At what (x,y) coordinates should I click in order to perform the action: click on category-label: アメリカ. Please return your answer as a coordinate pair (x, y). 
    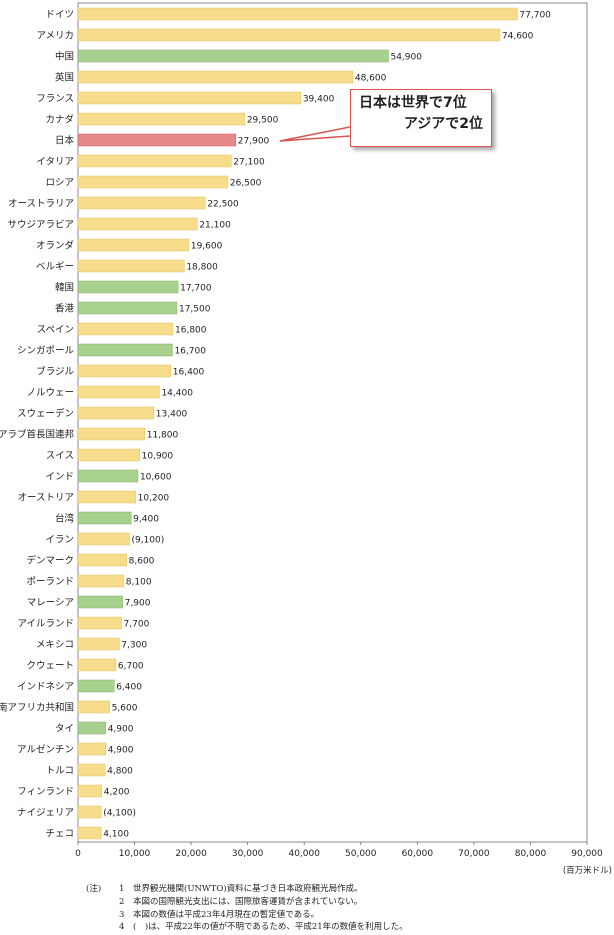
    Looking at the image, I should click on (55, 36).